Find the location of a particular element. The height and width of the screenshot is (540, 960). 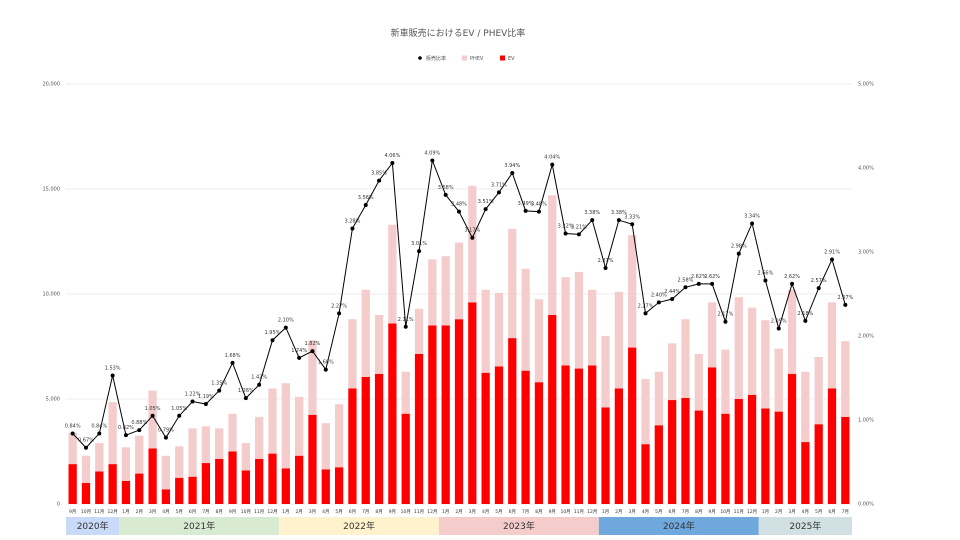

ratio-label: 3.01% is located at coordinates (419, 244).